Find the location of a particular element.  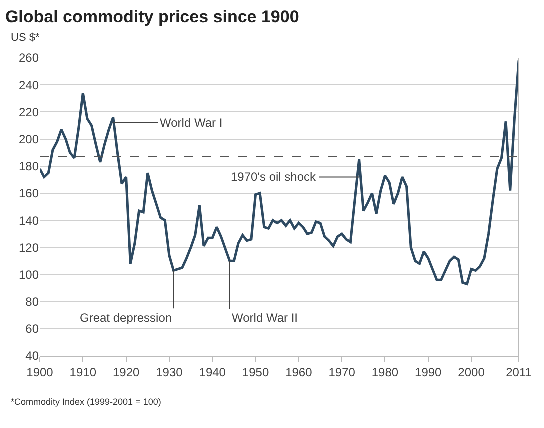

x-tick-label: 1960 is located at coordinates (299, 372).